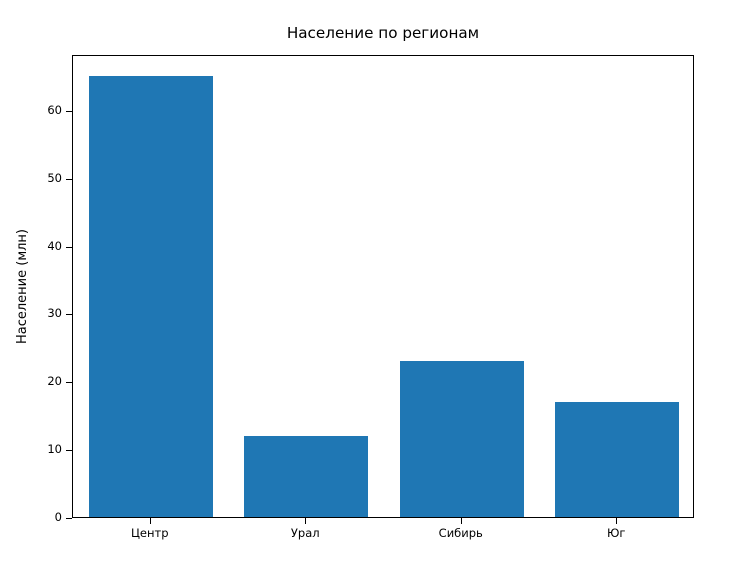 The height and width of the screenshot is (573, 735). What do you see at coordinates (54, 313) in the screenshot?
I see `y-tick-label: 30` at bounding box center [54, 313].